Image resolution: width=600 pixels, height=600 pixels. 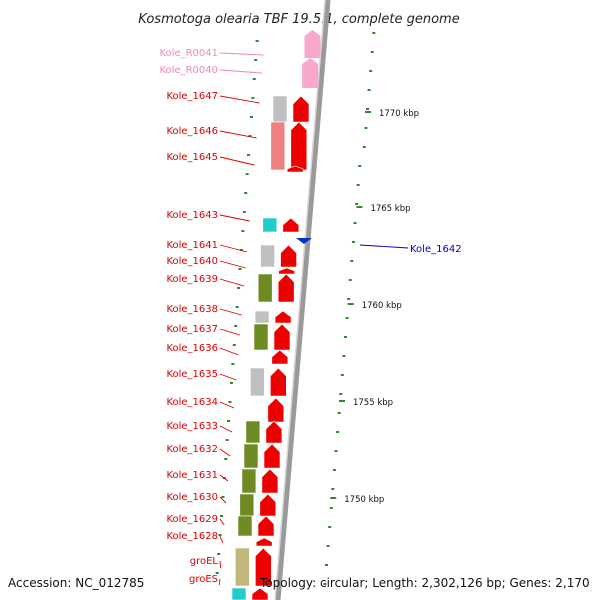 I want to click on gene-label: Kole_1642, so click(x=436, y=249).